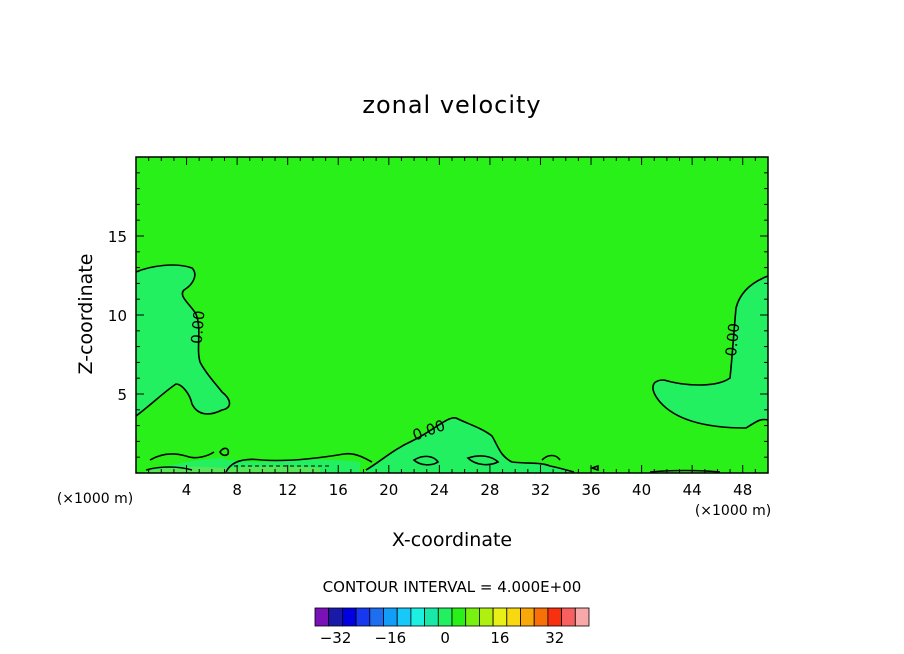  What do you see at coordinates (590, 490) in the screenshot?
I see `x-tick-label: 36` at bounding box center [590, 490].